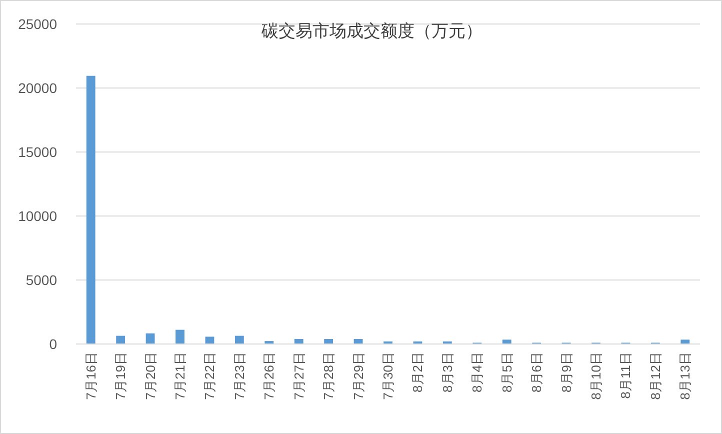 This screenshot has width=722, height=434. I want to click on x-tick-label: 8月2日, so click(418, 372).